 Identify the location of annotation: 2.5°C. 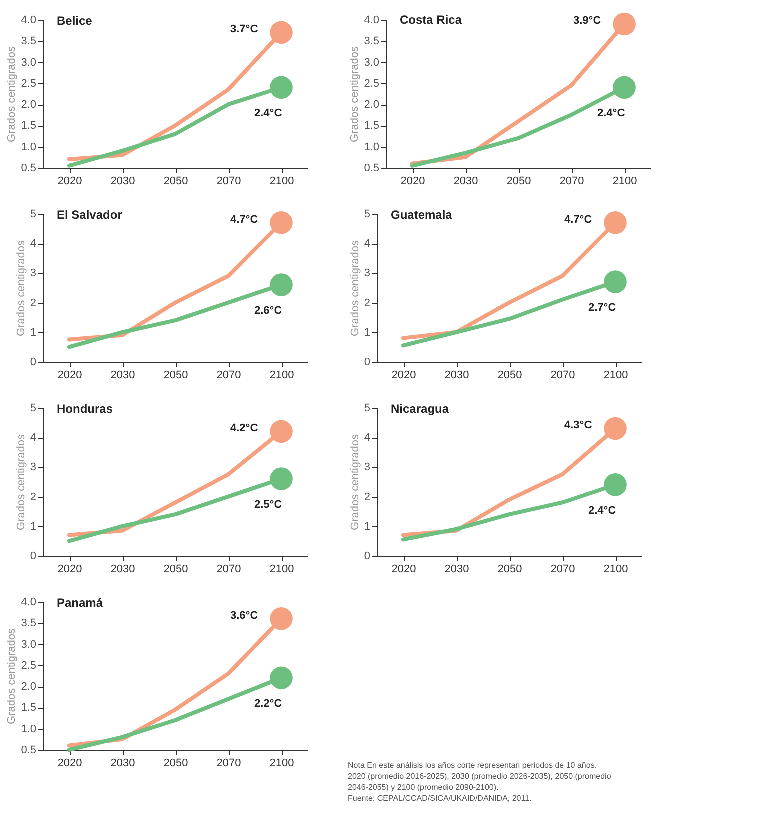
(268, 505).